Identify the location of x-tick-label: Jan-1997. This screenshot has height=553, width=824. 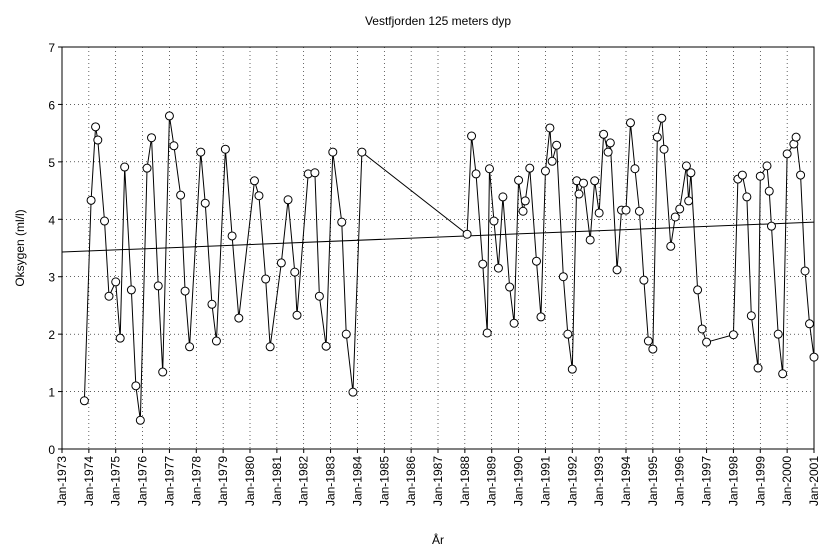
(707, 481).